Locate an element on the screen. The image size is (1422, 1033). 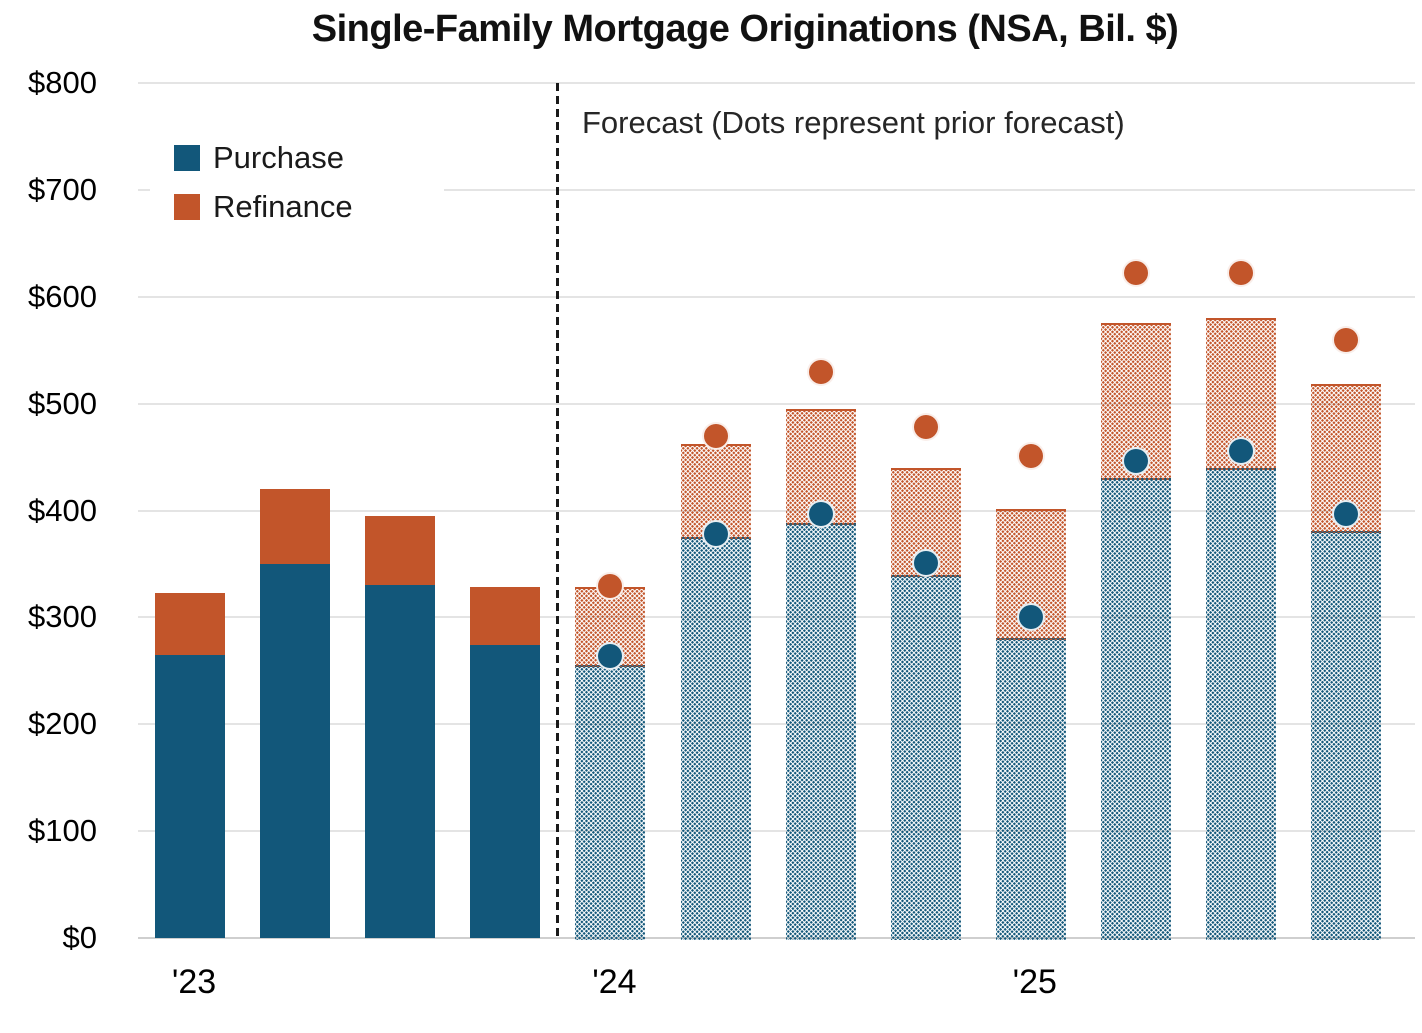
bar-purchase-Q125 is located at coordinates (1030, 788).